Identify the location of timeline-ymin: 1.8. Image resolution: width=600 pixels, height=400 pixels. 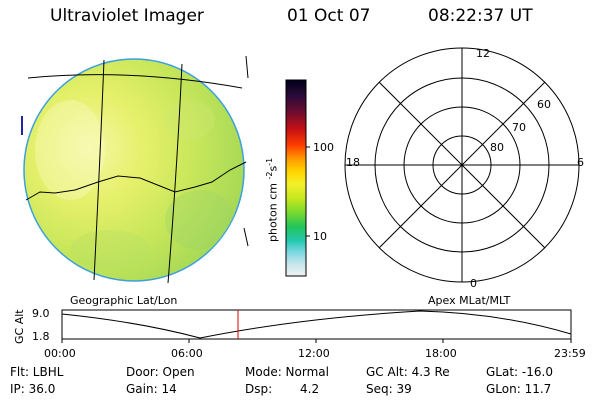
(41, 336).